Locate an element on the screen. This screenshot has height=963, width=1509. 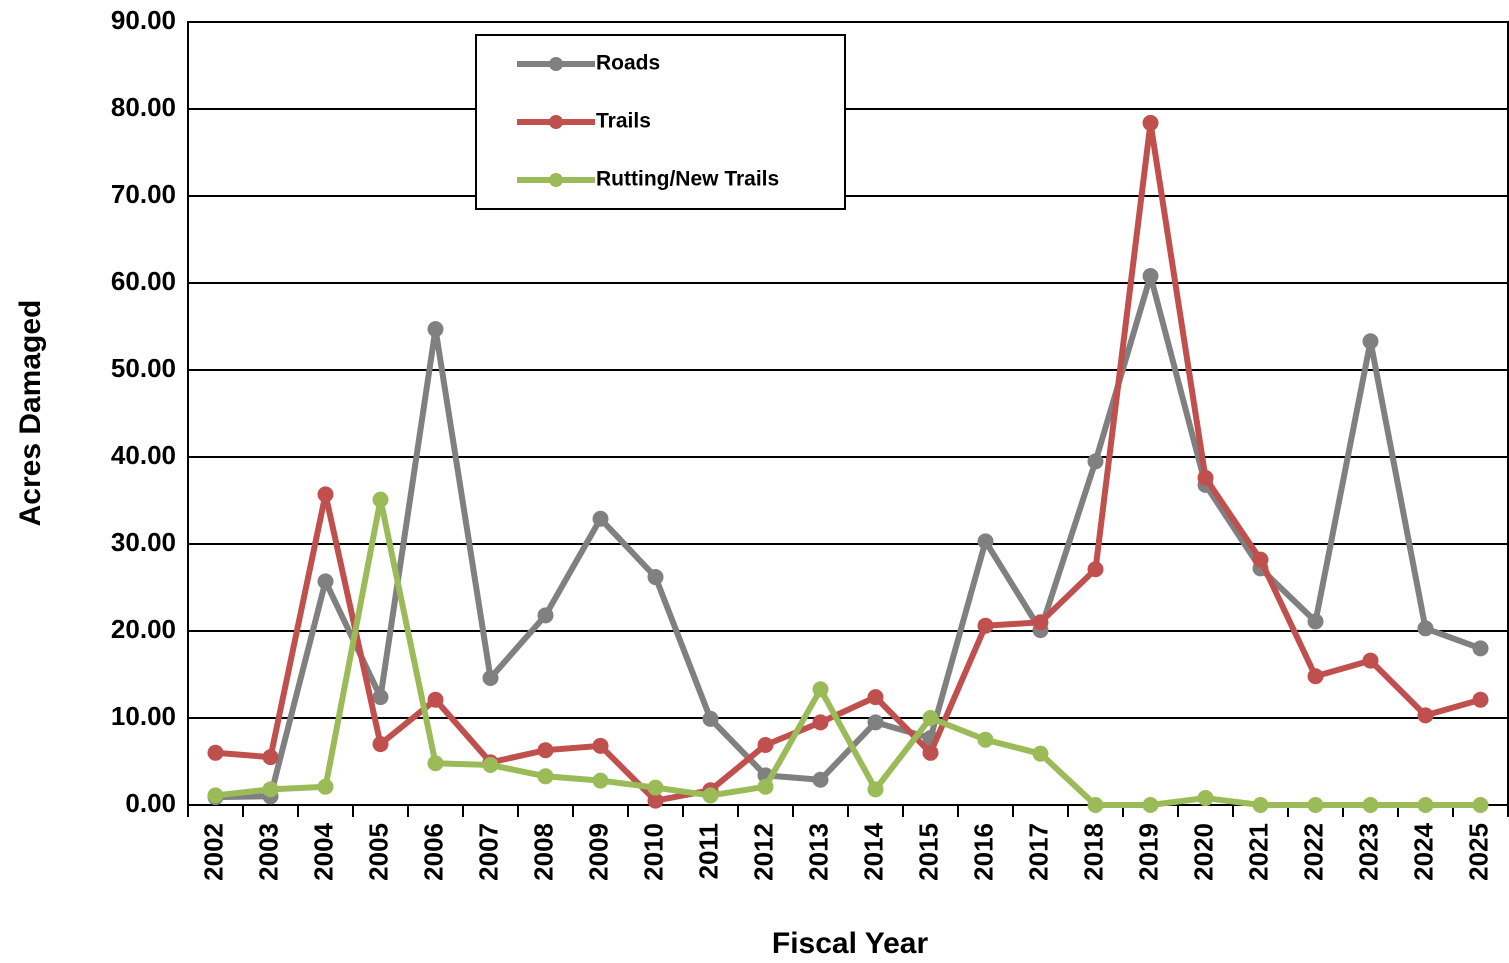
y-tick-label: 30.00 is located at coordinates (143, 542).